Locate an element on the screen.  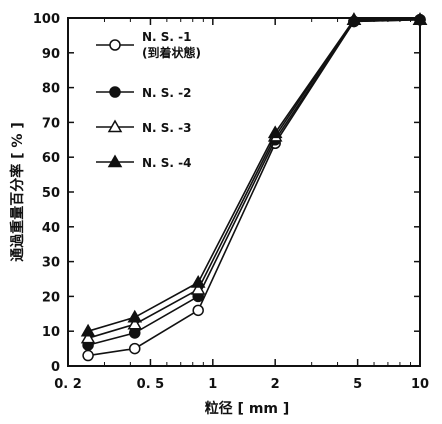
y-tick-label: 80 is located at coordinates (51, 89).